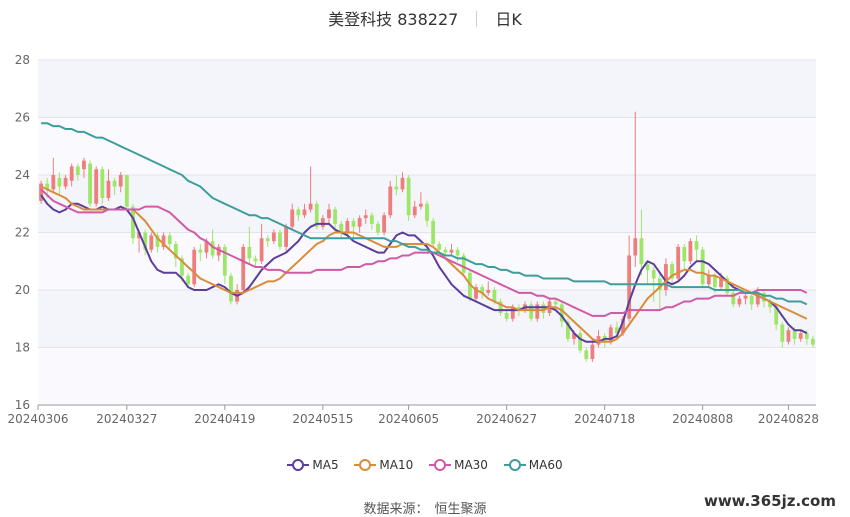 The width and height of the screenshot is (850, 517). Describe the element at coordinates (383, 465) in the screenshot. I see `legend-item-ma10: MA10` at that location.